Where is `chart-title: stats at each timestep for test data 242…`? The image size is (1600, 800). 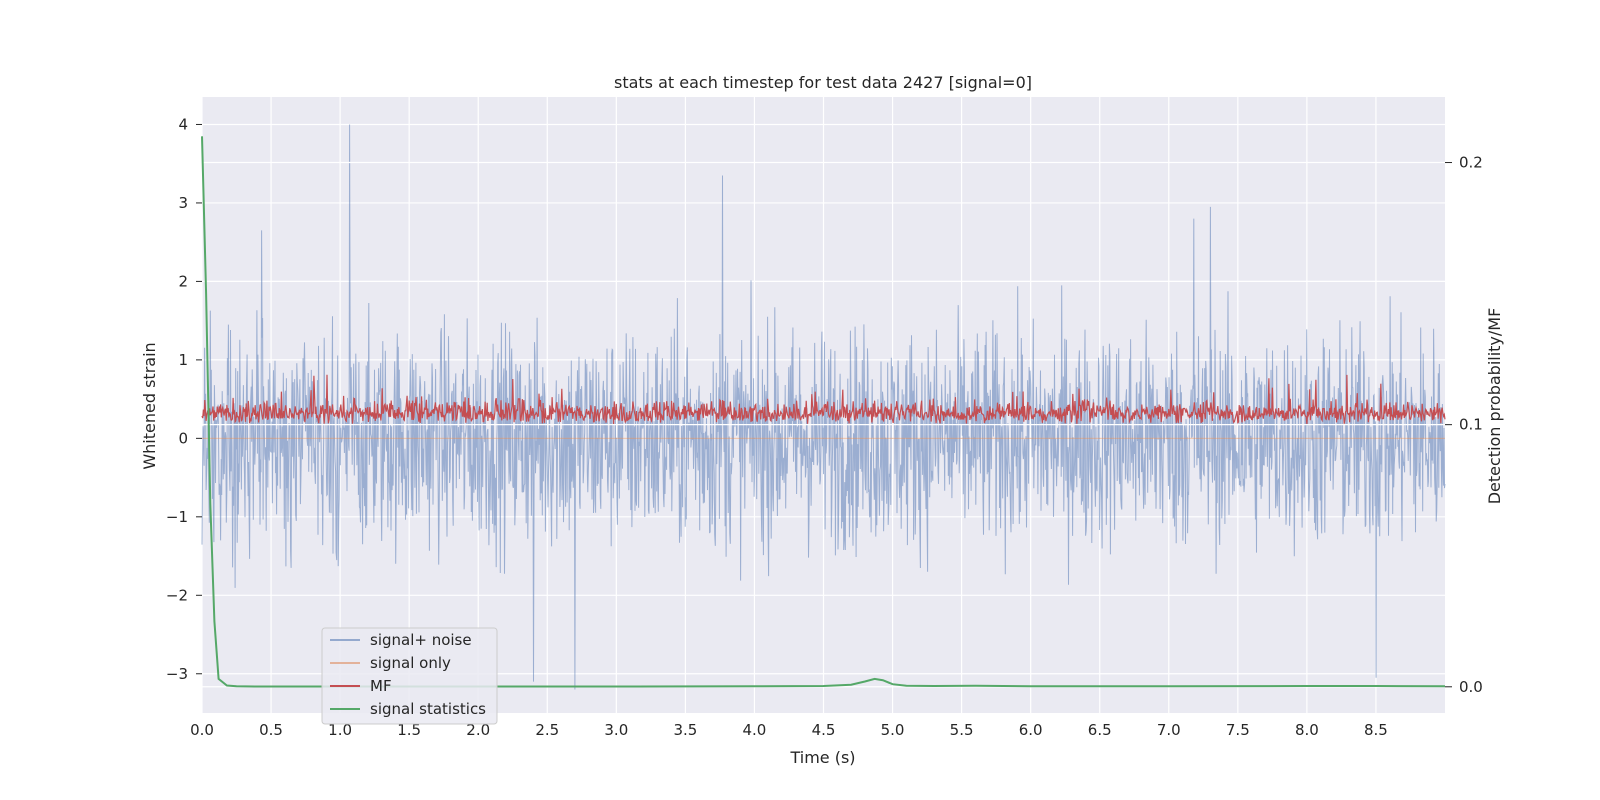
chart-title: stats at each timestep for test data 242… is located at coordinates (823, 82).